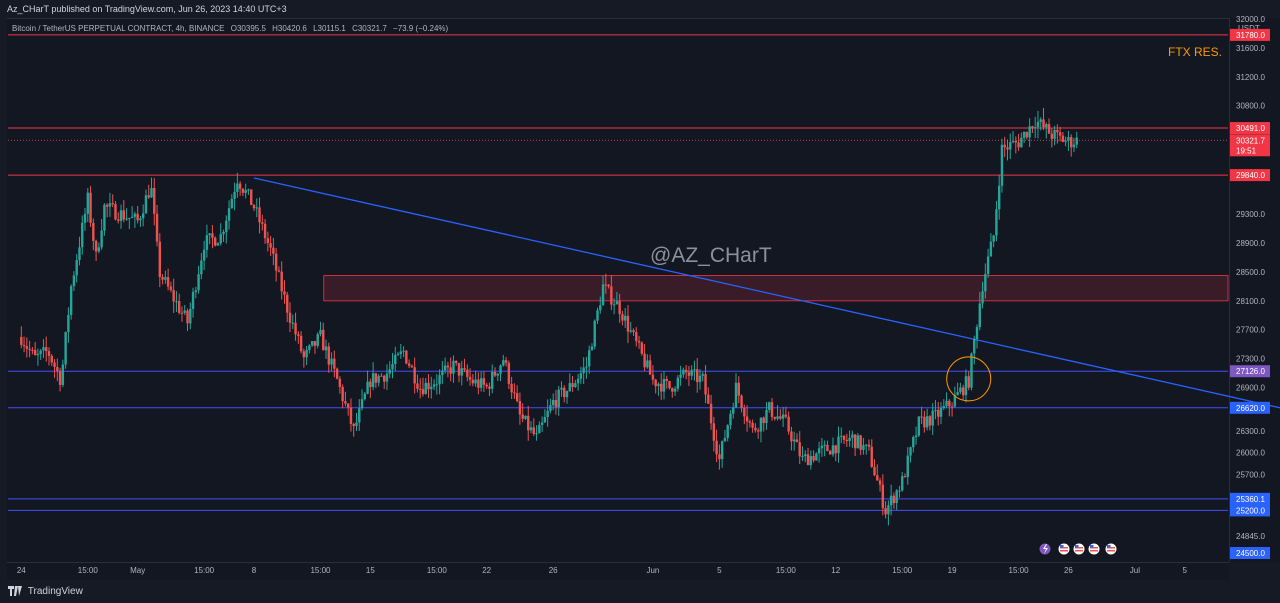 The height and width of the screenshot is (603, 1280). I want to click on us-flag-icon-bg, so click(1079, 549).